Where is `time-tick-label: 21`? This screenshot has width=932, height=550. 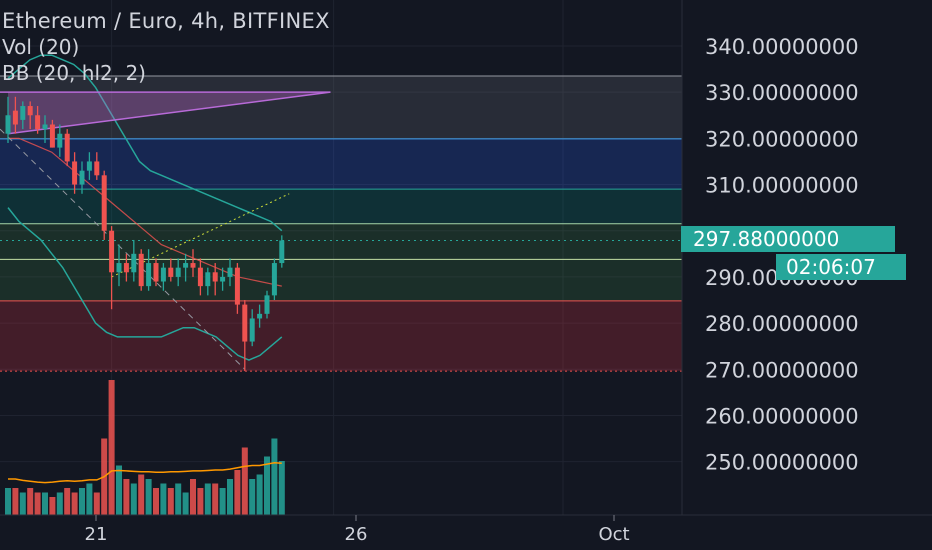 time-tick-label: 21 is located at coordinates (96, 534).